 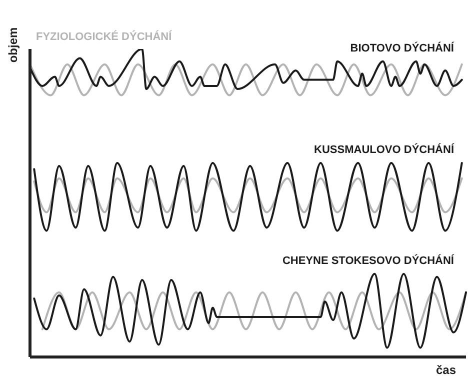 I want to click on series-label: FYZIOLOGICKÉ DÝCHÁNÍ, so click(x=104, y=36).